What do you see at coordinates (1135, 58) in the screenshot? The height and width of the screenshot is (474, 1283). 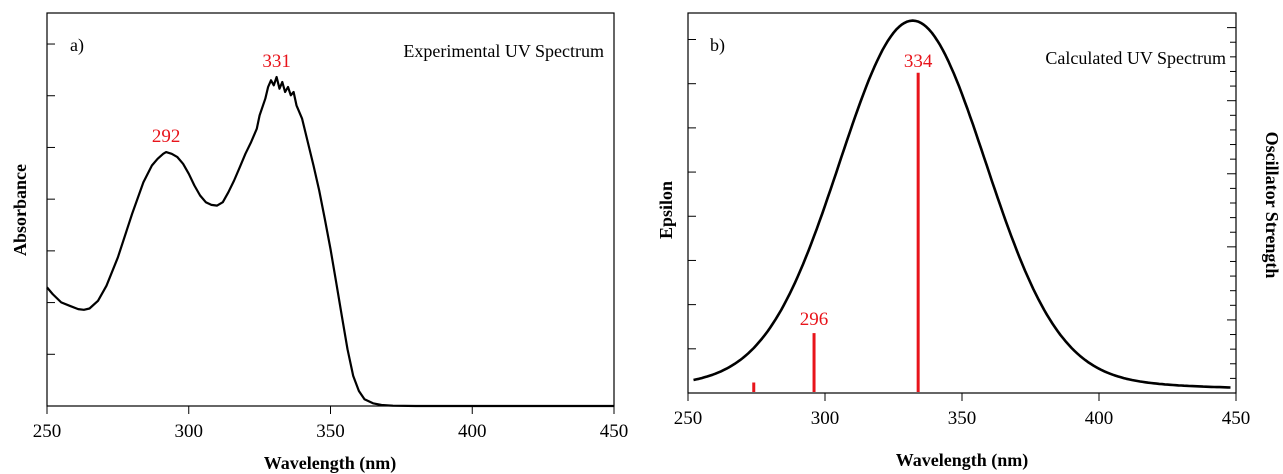 I see `panel-b-title: Calculated UV Spectrum` at bounding box center [1135, 58].